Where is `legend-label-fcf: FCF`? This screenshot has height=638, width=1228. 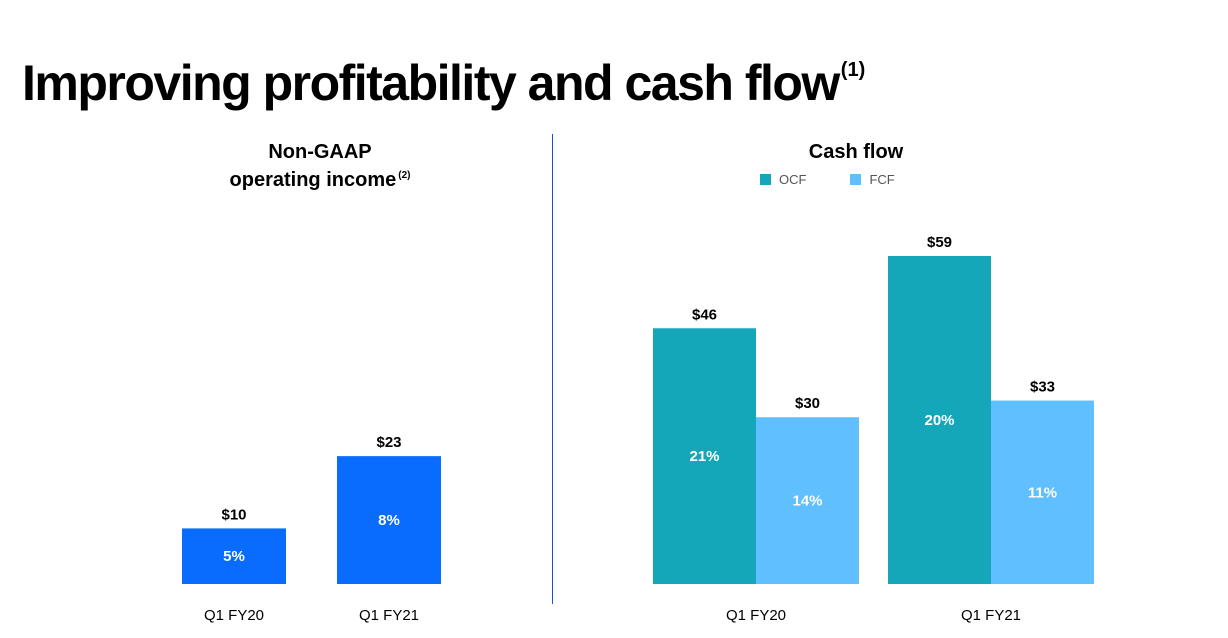
legend-label-fcf: FCF is located at coordinates (882, 179).